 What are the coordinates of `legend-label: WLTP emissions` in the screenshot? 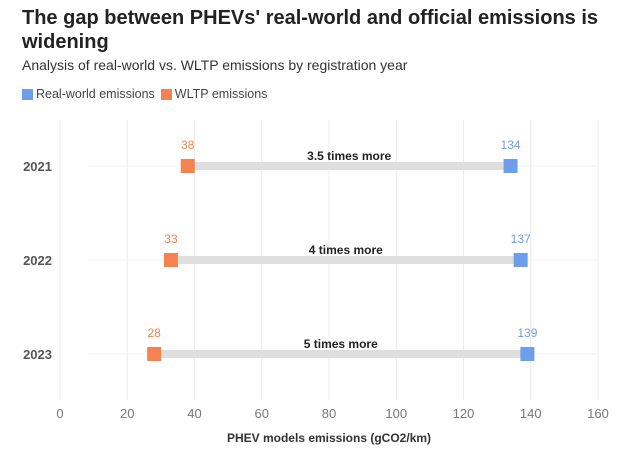 It's located at (221, 94).